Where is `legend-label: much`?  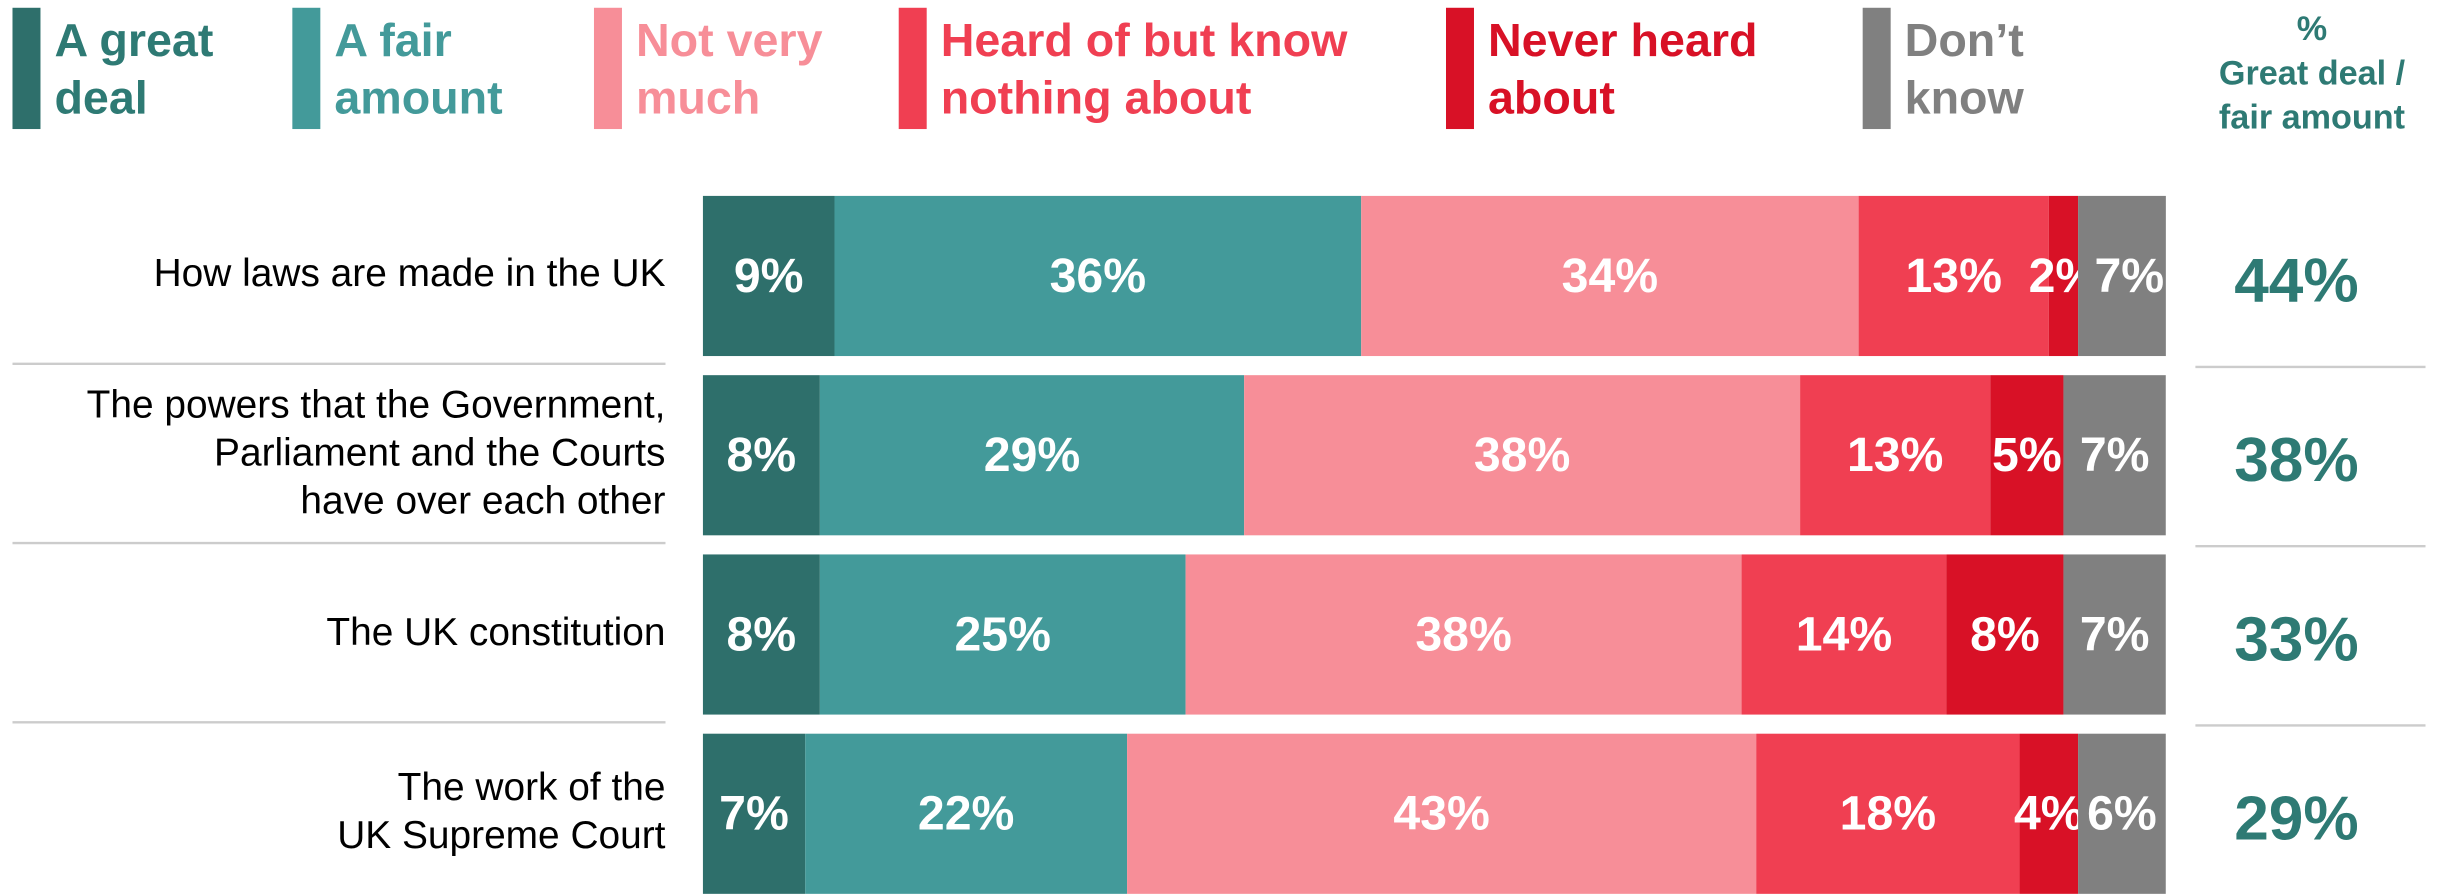 legend-label: much is located at coordinates (698, 97).